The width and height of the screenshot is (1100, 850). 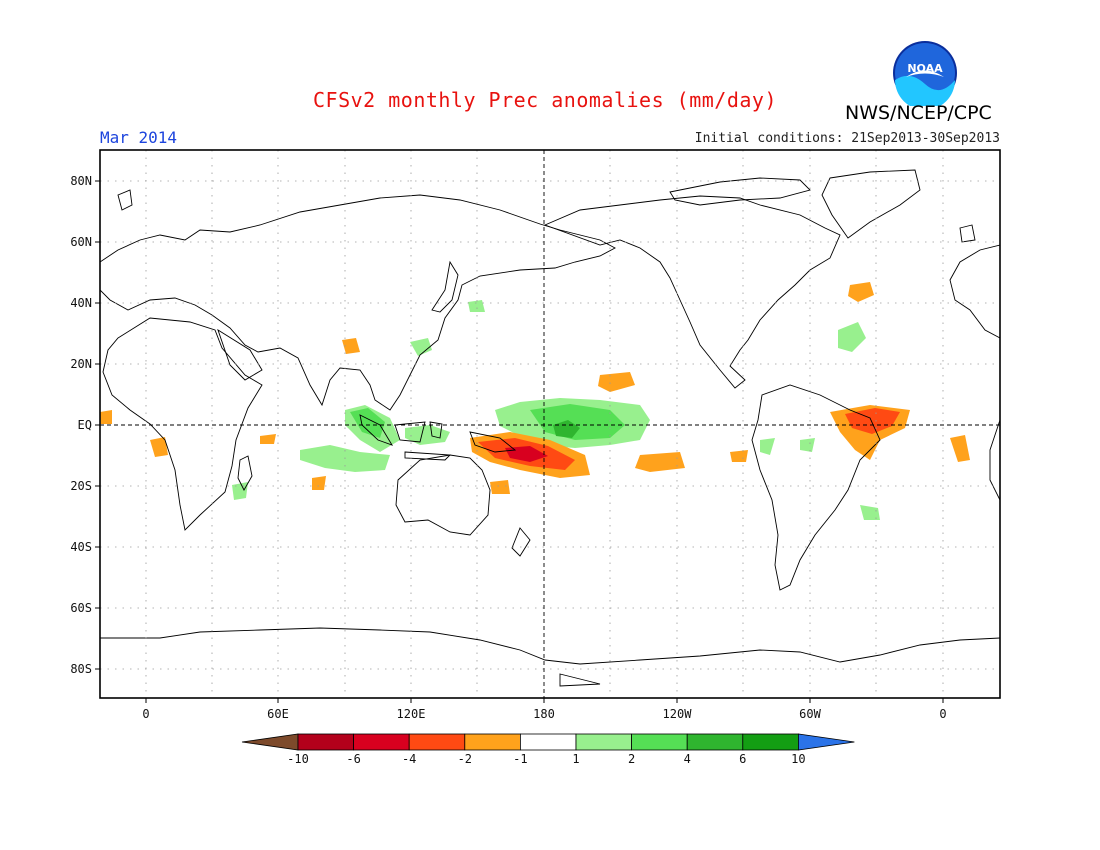 I want to click on colorbar-tick-label: 10, so click(x=798, y=759).